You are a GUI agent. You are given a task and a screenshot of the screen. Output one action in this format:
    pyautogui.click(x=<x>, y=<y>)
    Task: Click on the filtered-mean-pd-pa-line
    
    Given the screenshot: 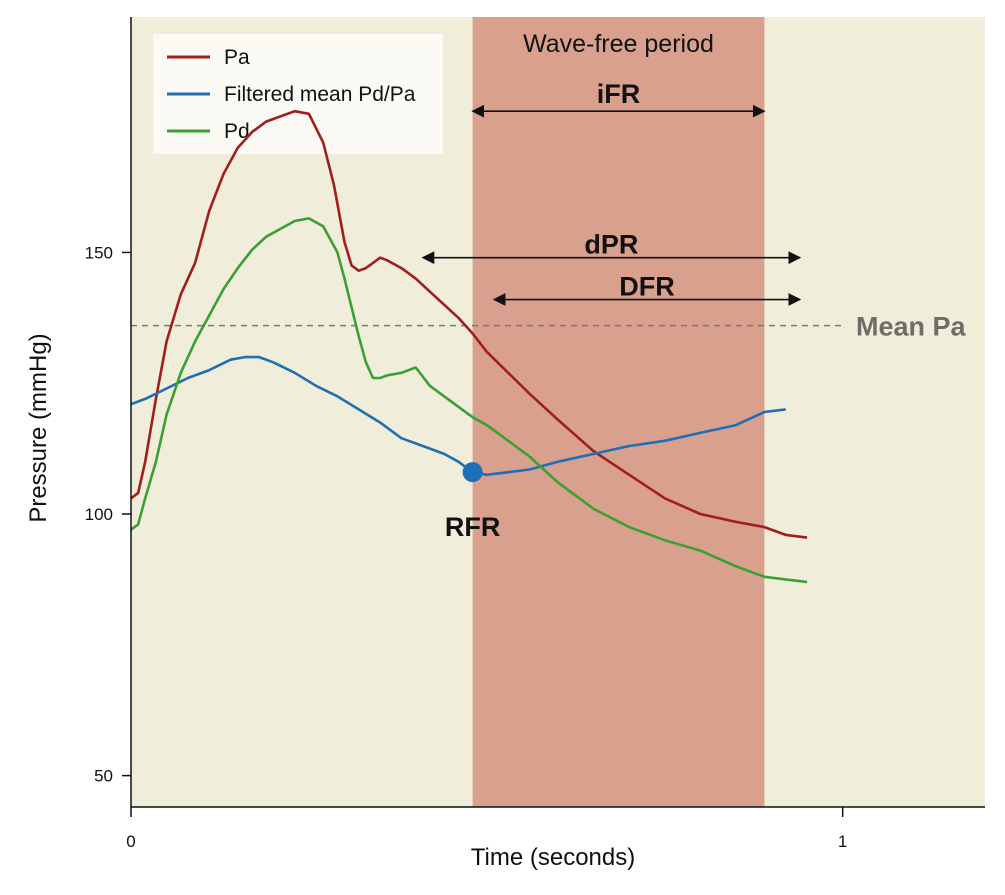 What is the action you would take?
    pyautogui.click(x=458, y=416)
    